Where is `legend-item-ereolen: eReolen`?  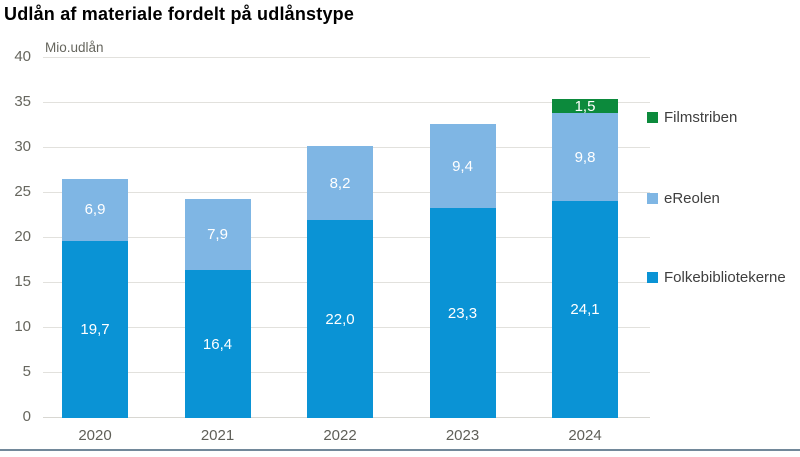 legend-item-ereolen: eReolen is located at coordinates (683, 198).